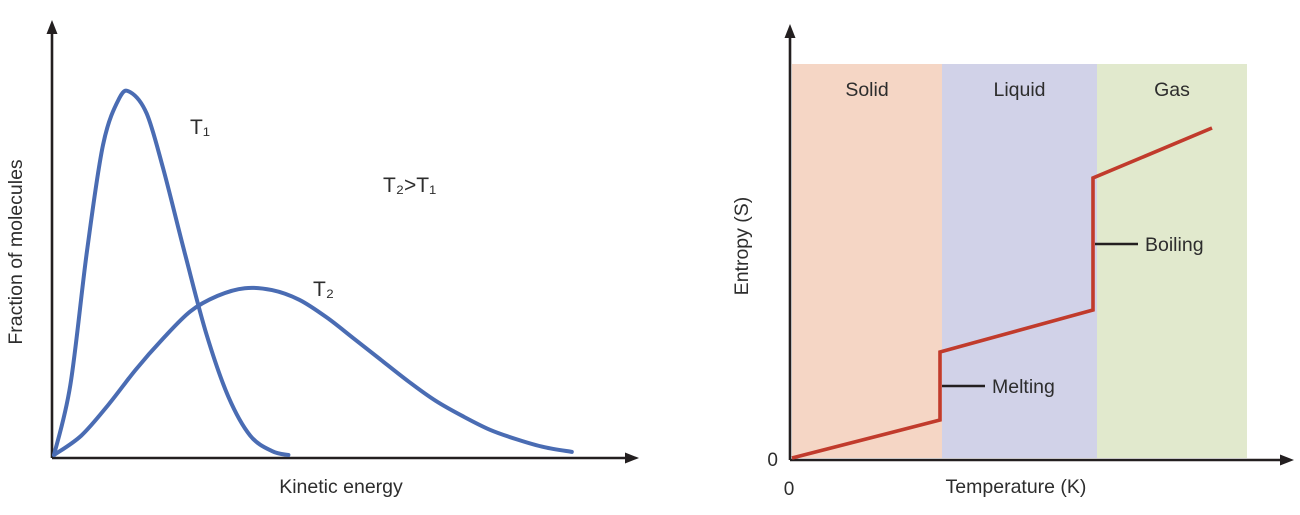 The height and width of the screenshot is (515, 1300). What do you see at coordinates (1016, 487) in the screenshot?
I see `right-x-axis-label: Temperature (K)` at bounding box center [1016, 487].